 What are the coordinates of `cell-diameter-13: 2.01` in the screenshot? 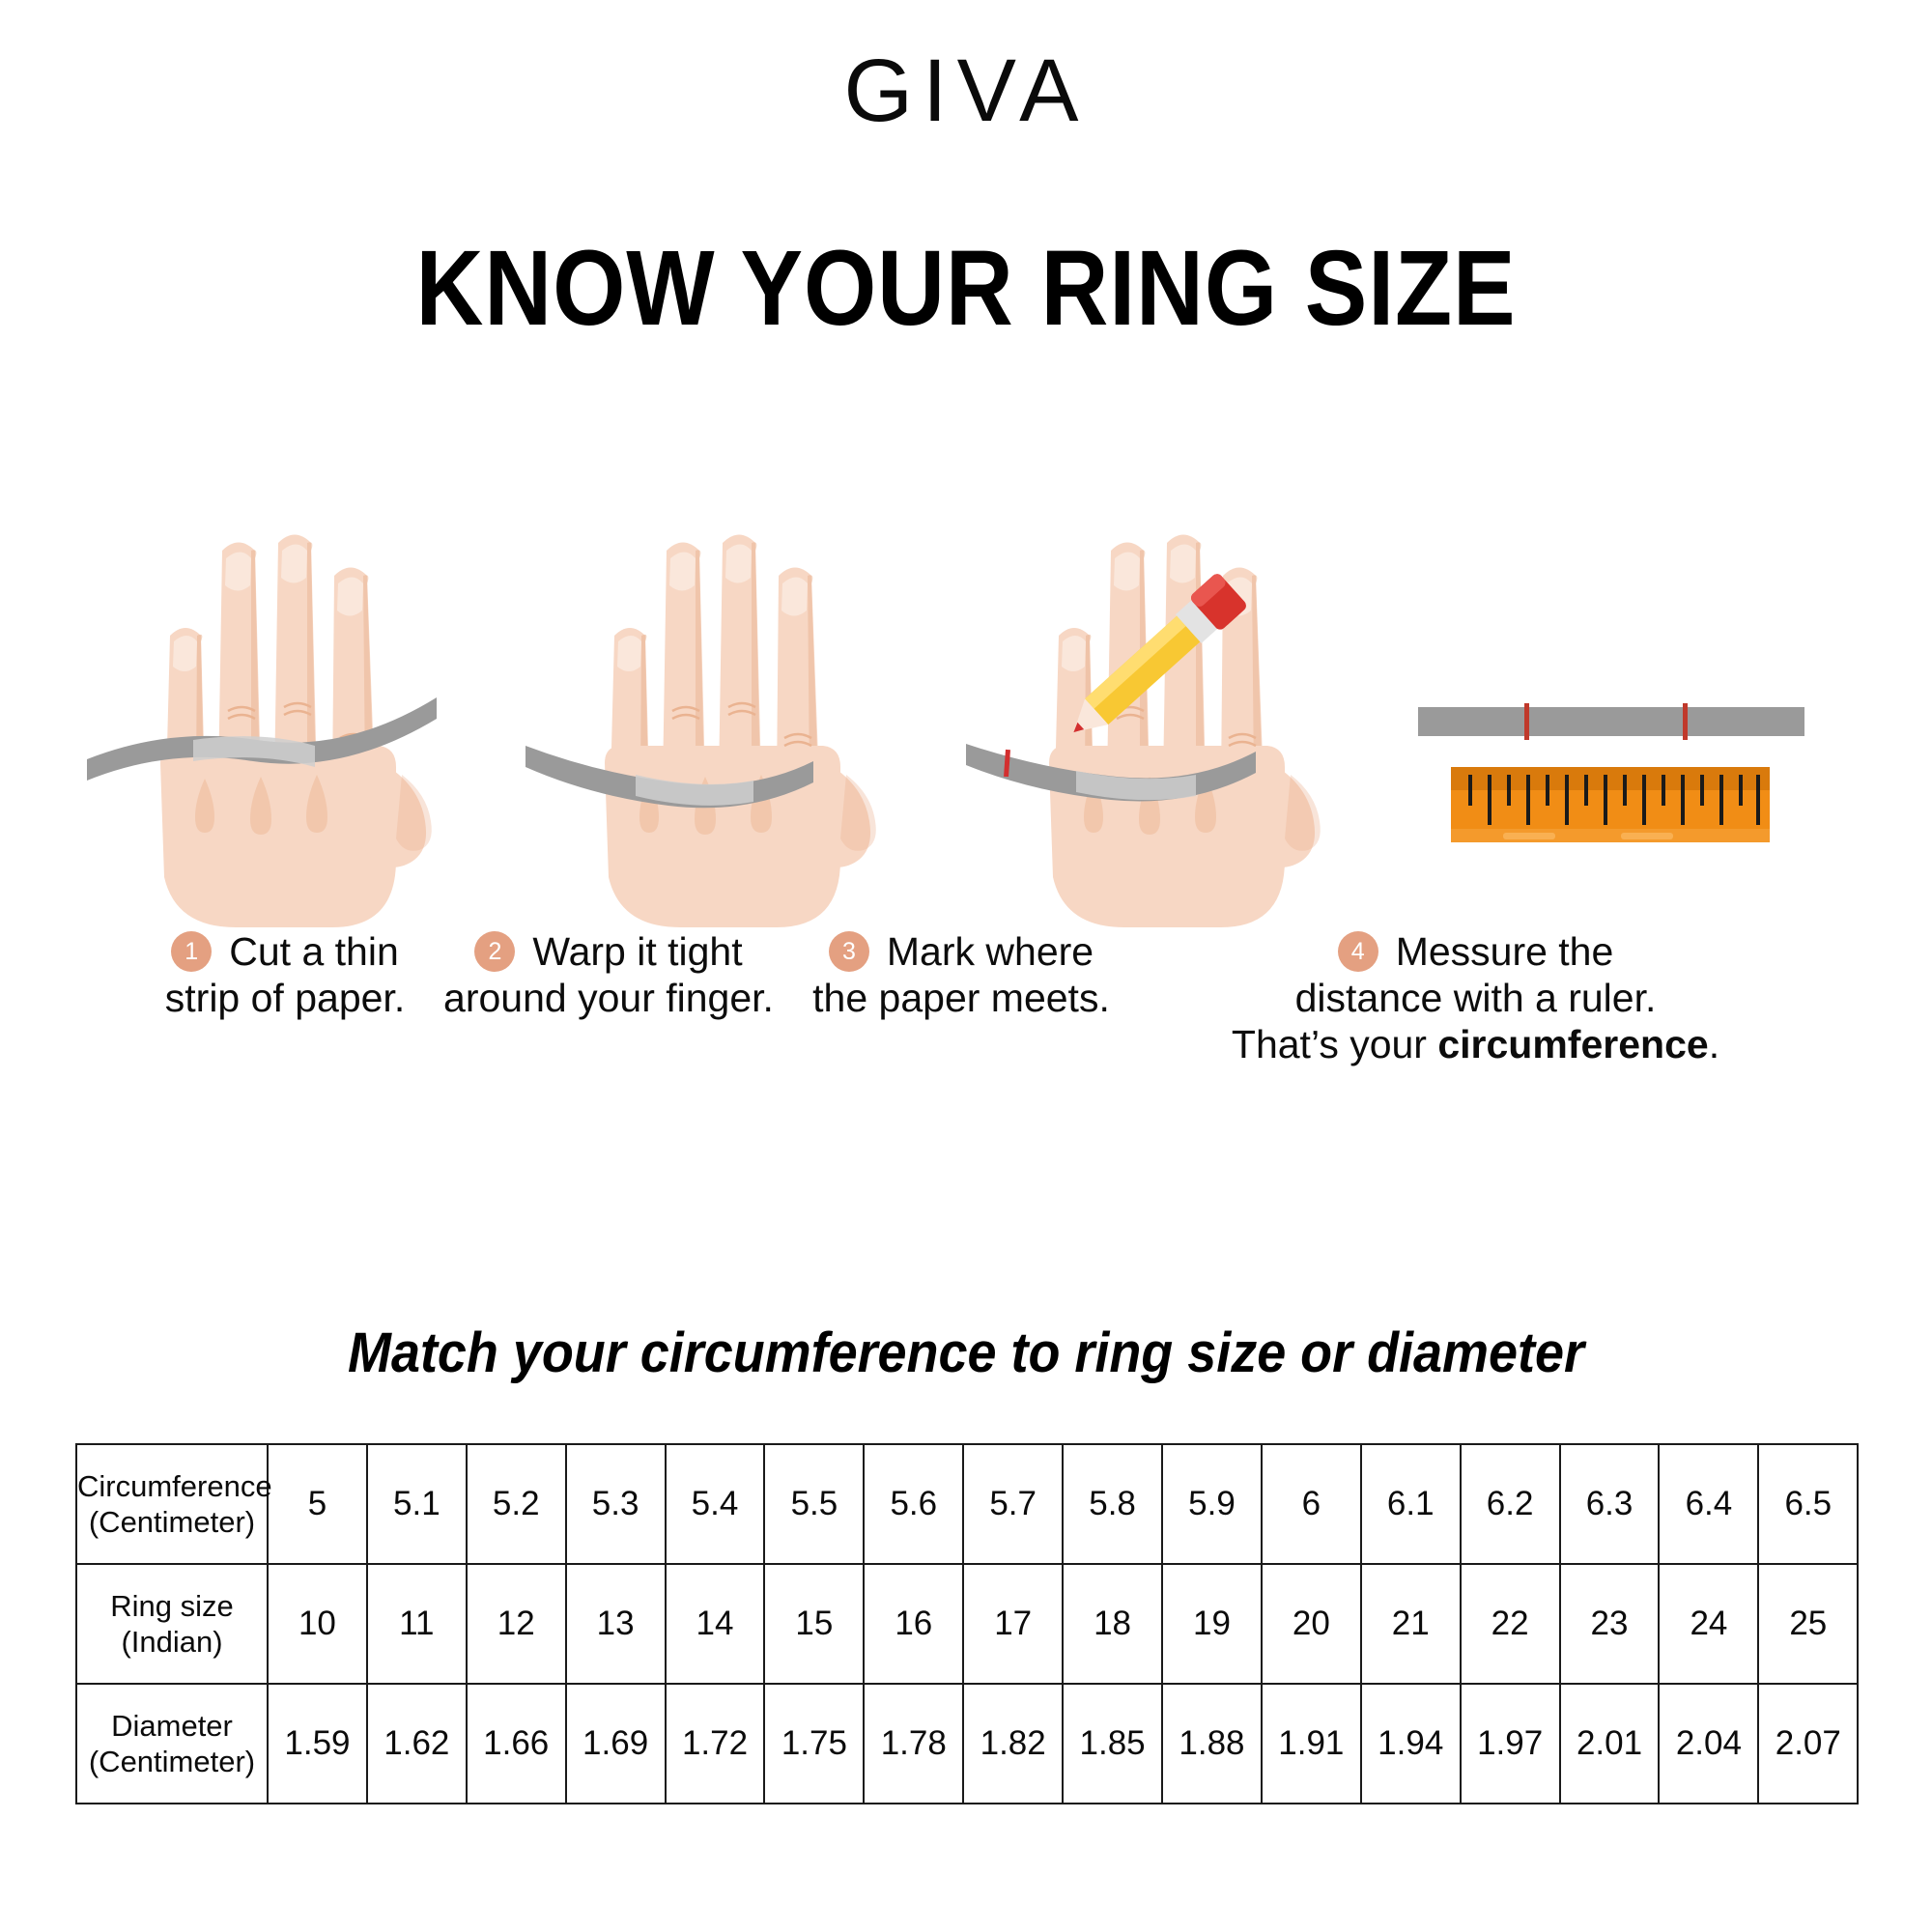 It's located at (1609, 1743).